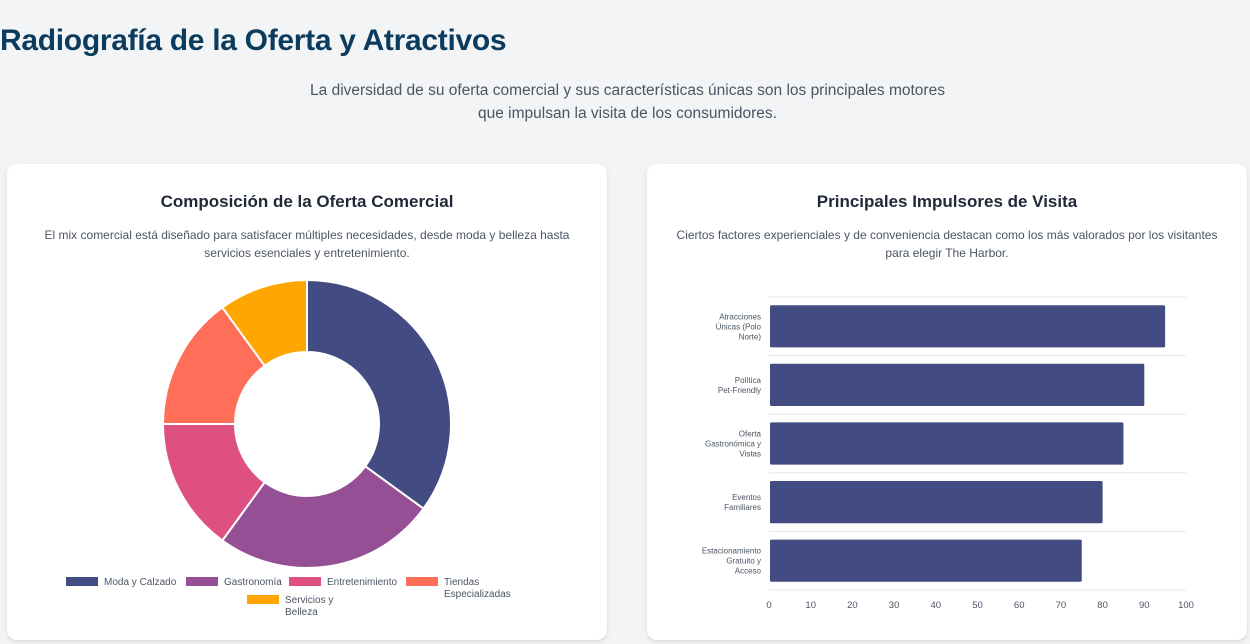 The width and height of the screenshot is (1250, 644). What do you see at coordinates (768, 605) in the screenshot?
I see `x-tick-label: 0` at bounding box center [768, 605].